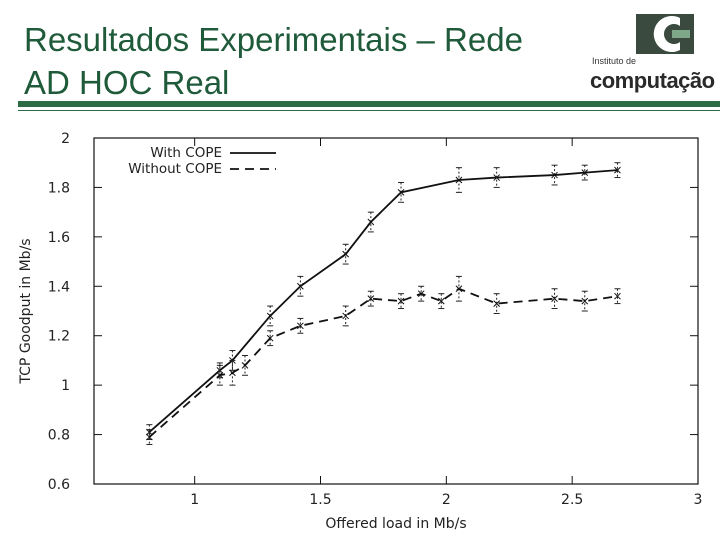 The height and width of the screenshot is (540, 720). Describe the element at coordinates (273, 39) in the screenshot. I see `slide-title-line-1: Resultados Experimentais – Rede` at that location.